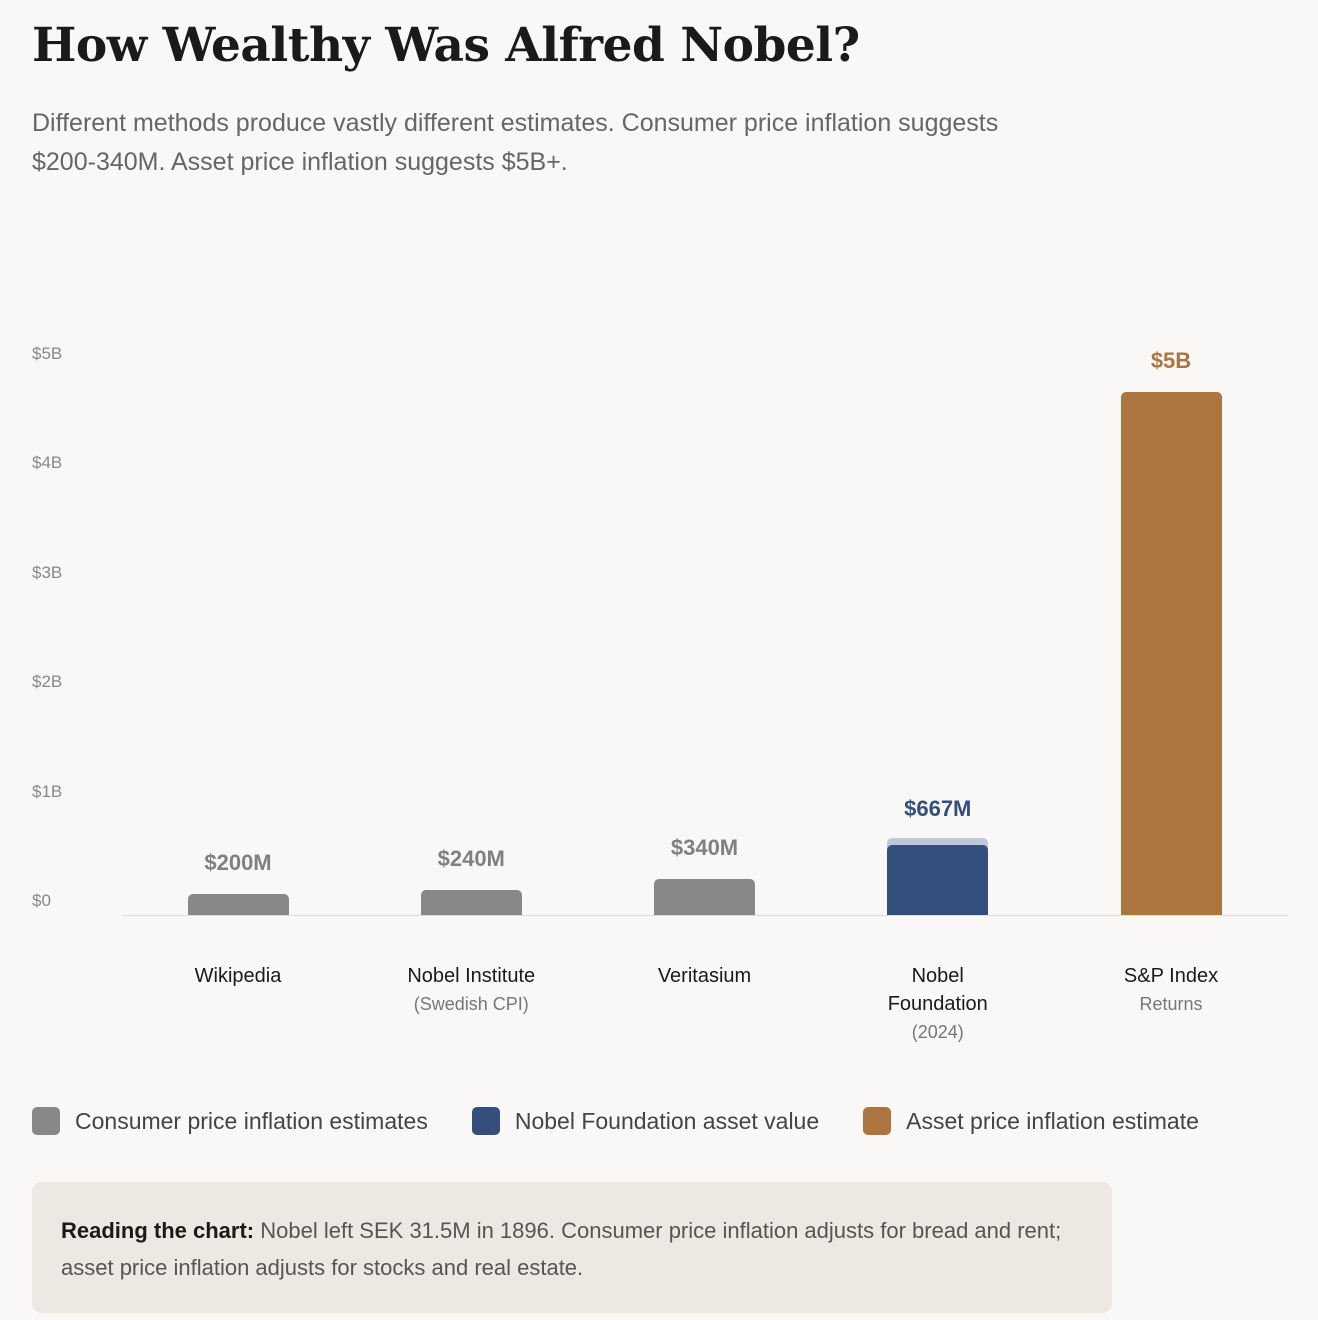 Image resolution: width=1318 pixels, height=1320 pixels. Describe the element at coordinates (1171, 653) in the screenshot. I see `bar-s-p-index` at that location.